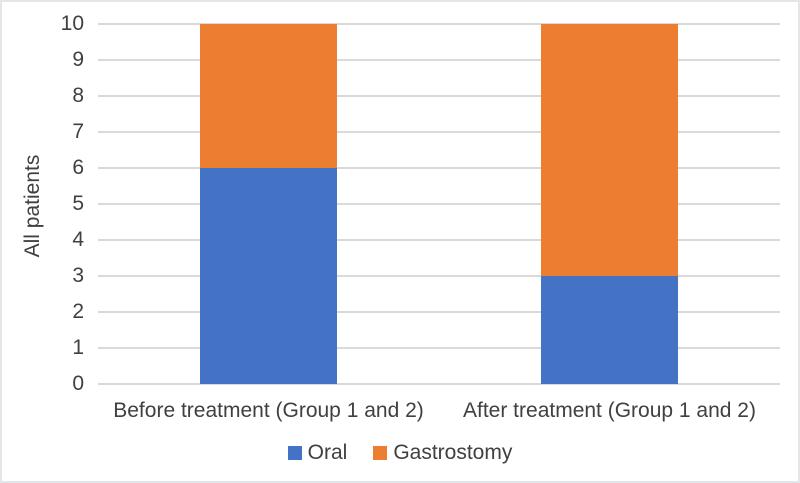 This screenshot has width=800, height=483. I want to click on x-category-label: After treatment (Group 1 and 2), so click(609, 410).